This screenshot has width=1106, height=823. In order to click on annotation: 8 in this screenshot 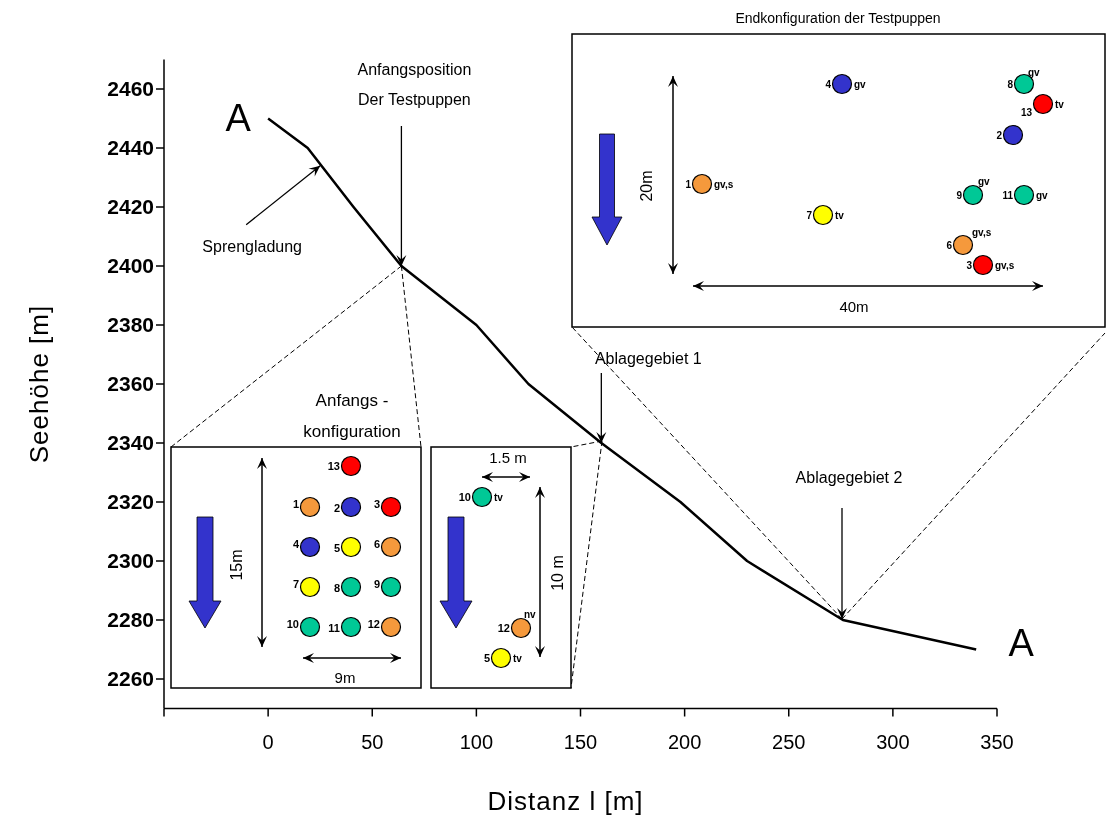, I will do `click(336, 588)`.